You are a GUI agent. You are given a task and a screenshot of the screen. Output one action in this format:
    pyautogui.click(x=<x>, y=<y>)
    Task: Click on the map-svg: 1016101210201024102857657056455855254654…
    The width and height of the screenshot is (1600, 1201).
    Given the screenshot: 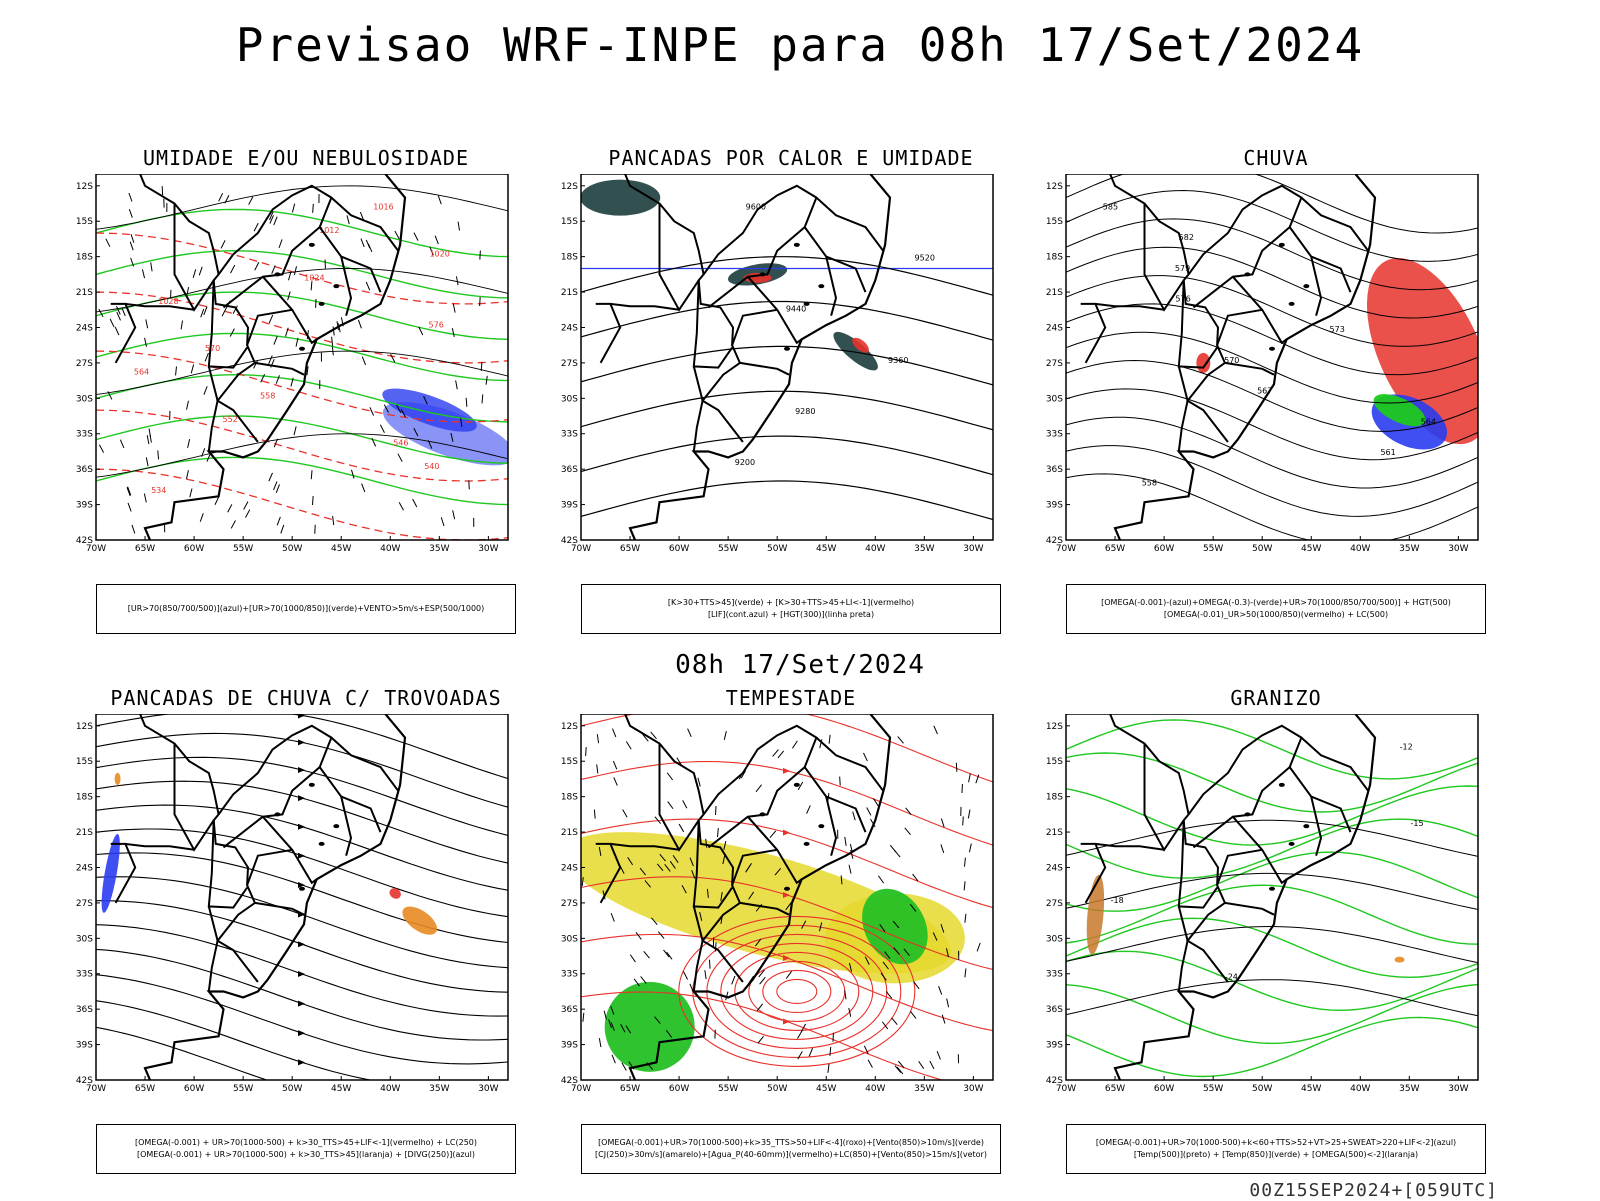 What is the action you would take?
    pyautogui.click(x=296, y=374)
    